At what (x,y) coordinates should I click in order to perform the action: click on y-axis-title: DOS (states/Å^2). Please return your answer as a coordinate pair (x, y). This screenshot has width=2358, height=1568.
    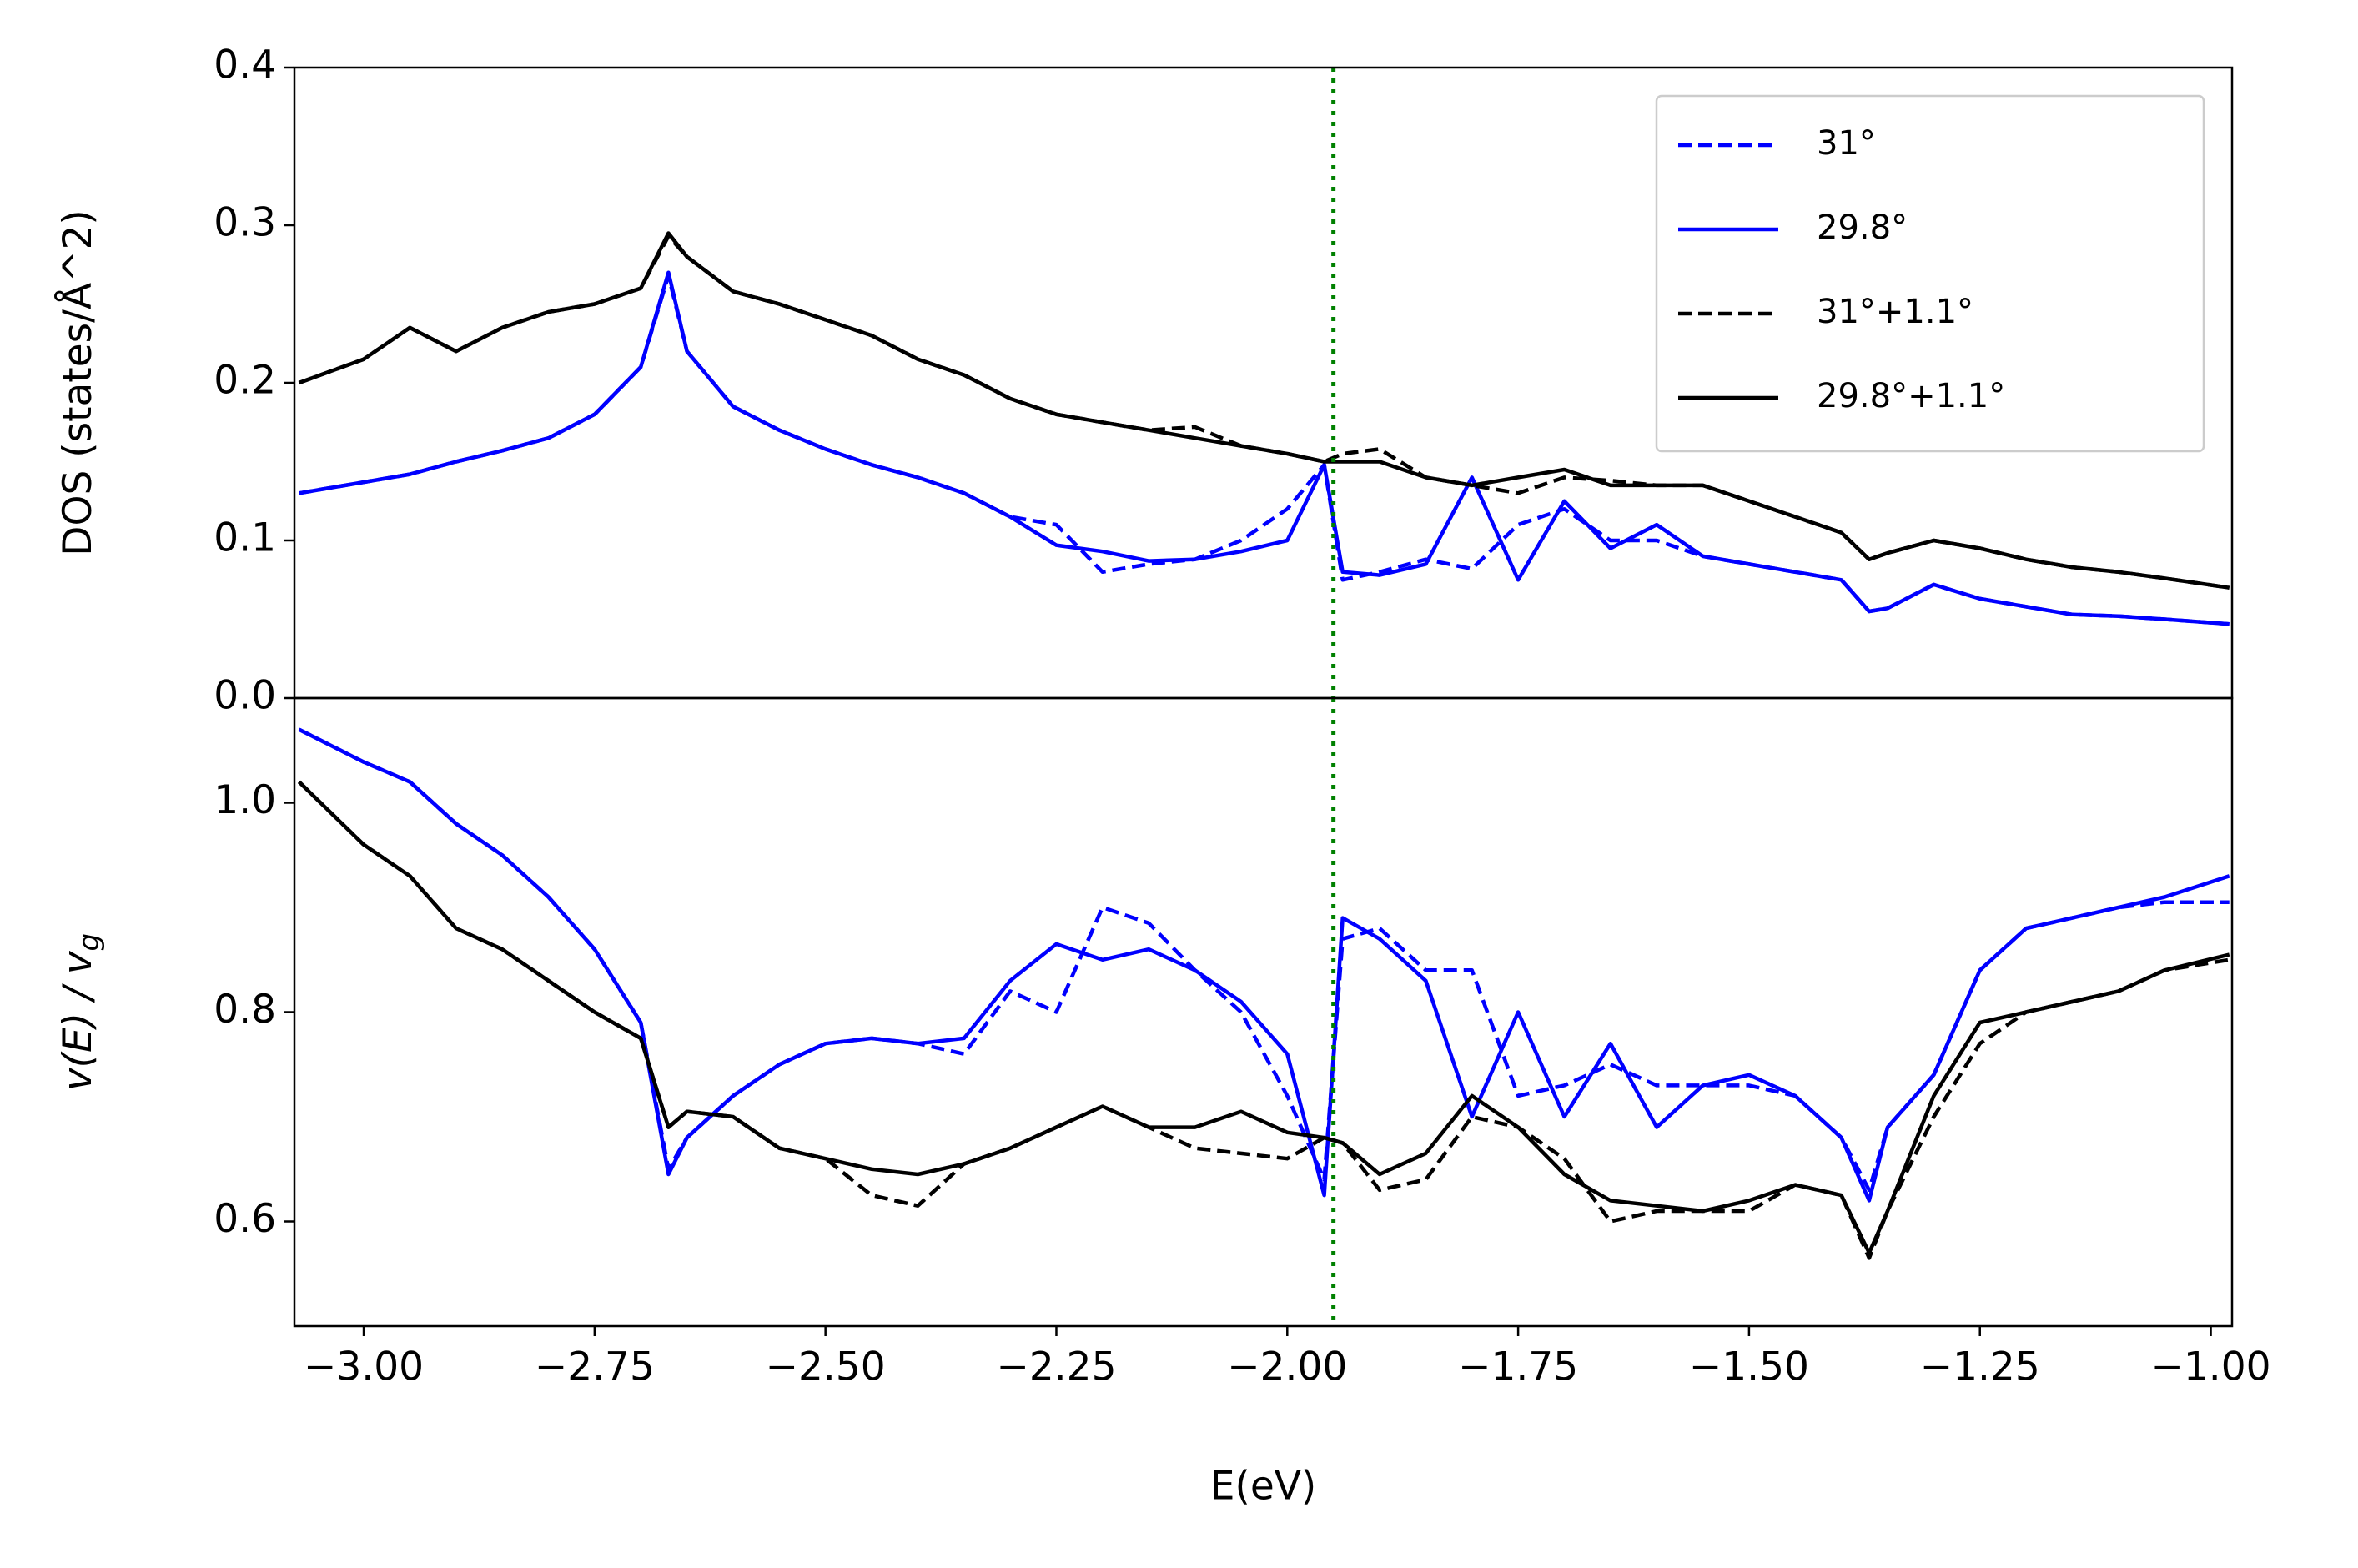
    Looking at the image, I should click on (78, 382).